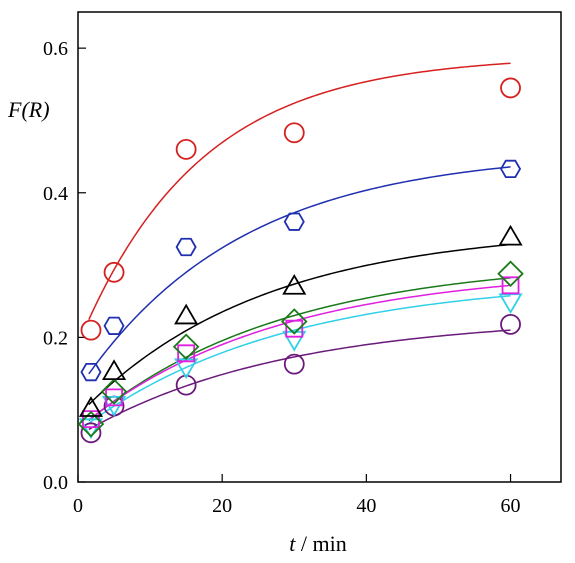  I want to click on y-axis-title: F(R), so click(28, 109).